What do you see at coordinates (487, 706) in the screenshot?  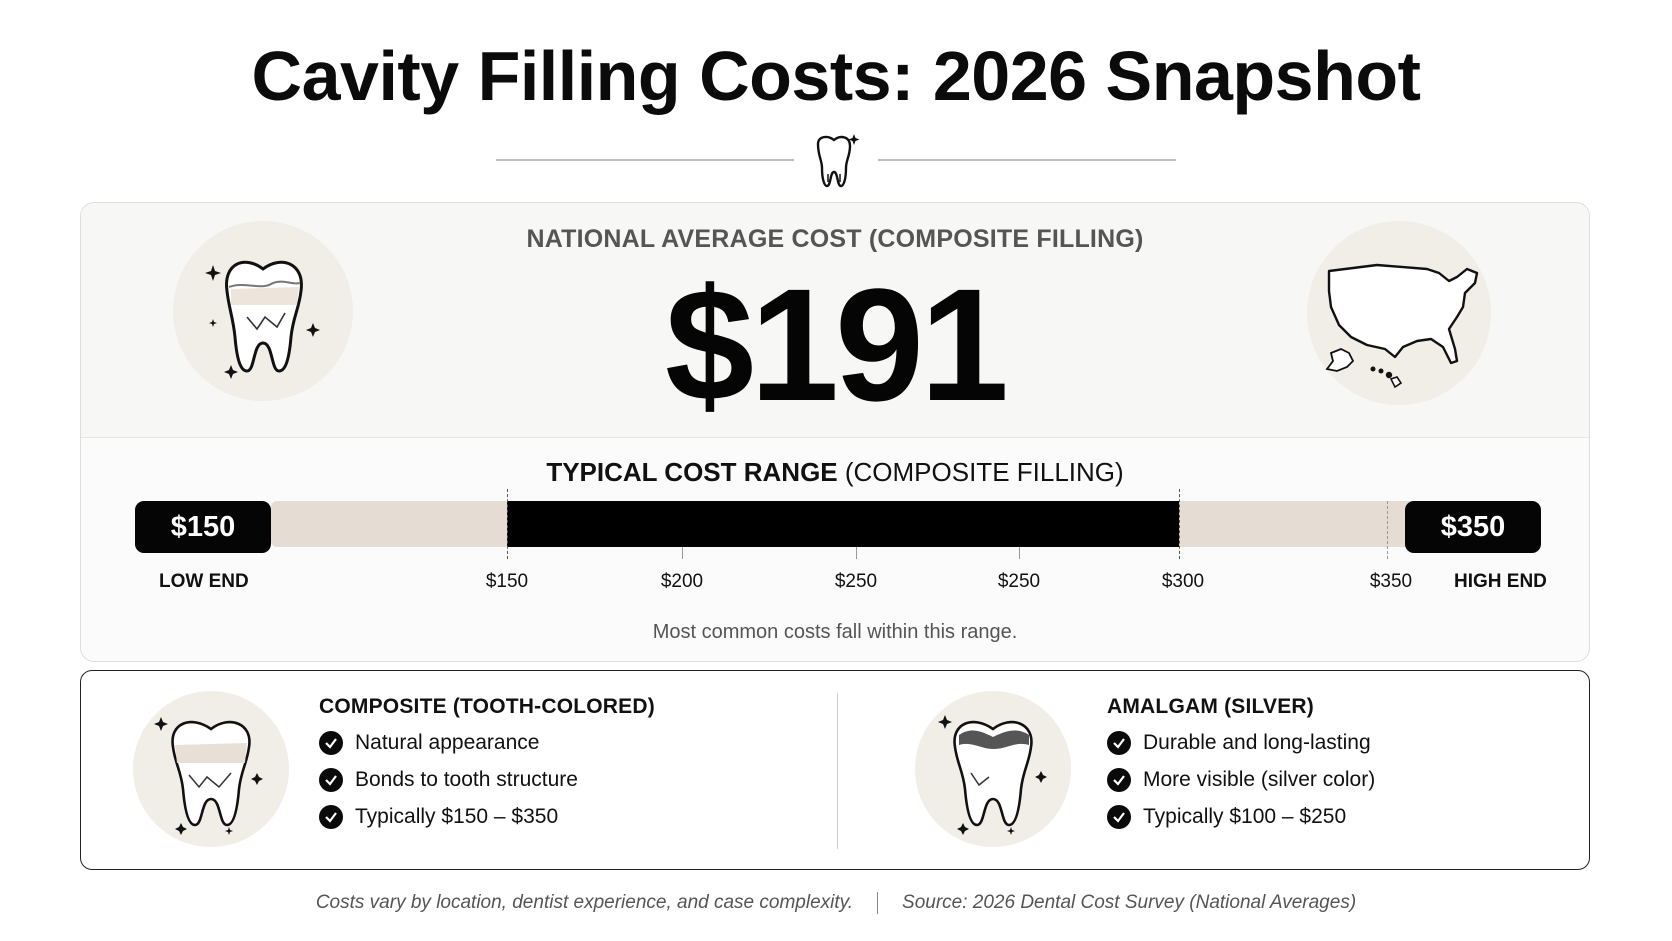 I see `composite-title: COMPOSITE (TOOTH-COLORED)` at bounding box center [487, 706].